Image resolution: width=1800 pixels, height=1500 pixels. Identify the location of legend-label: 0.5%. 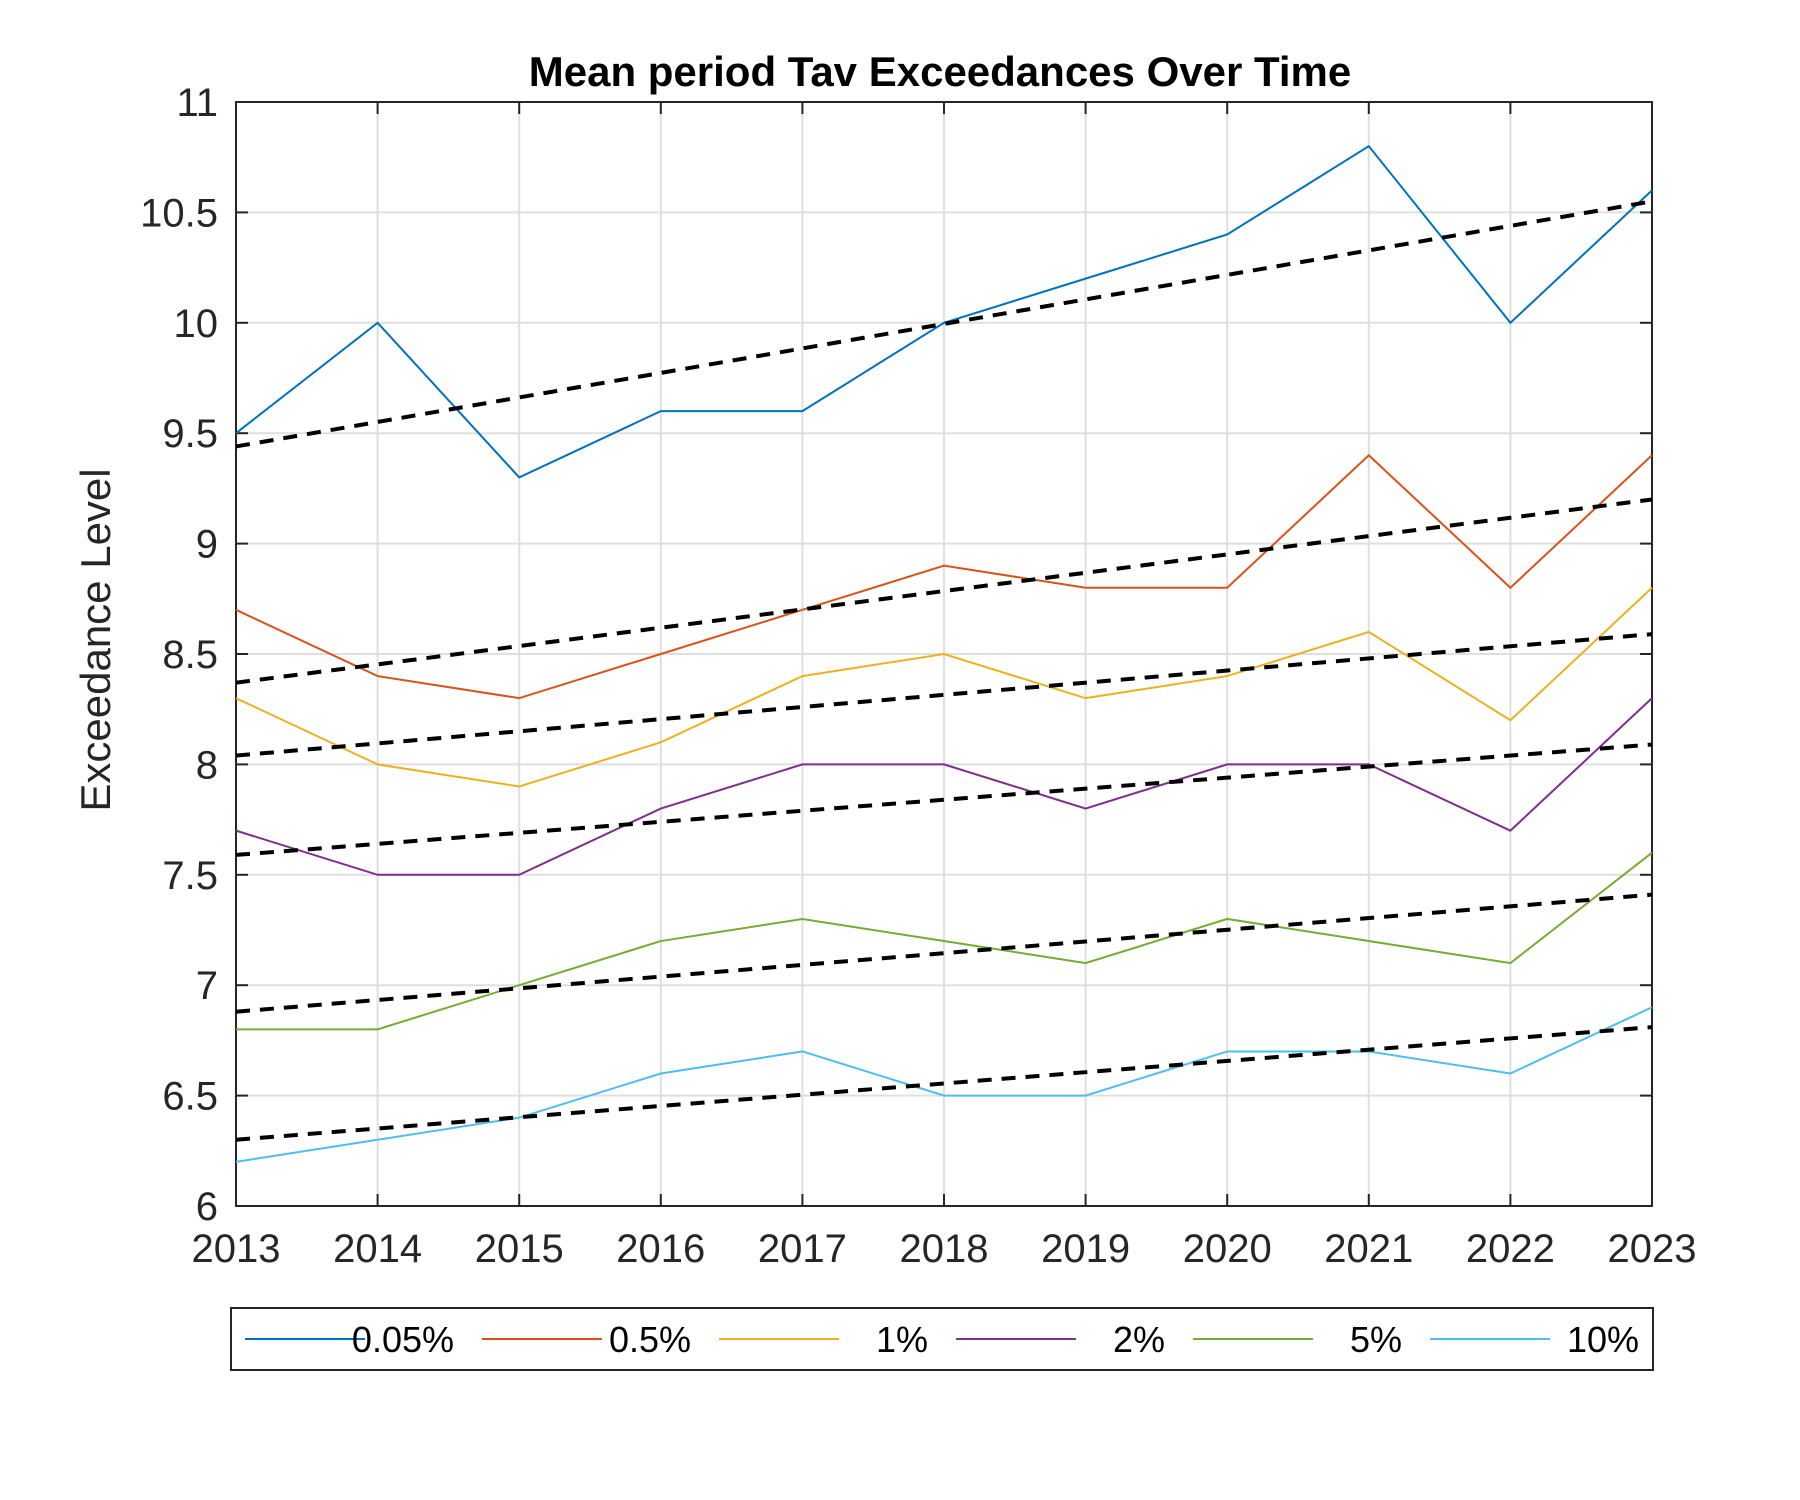
(650, 1339).